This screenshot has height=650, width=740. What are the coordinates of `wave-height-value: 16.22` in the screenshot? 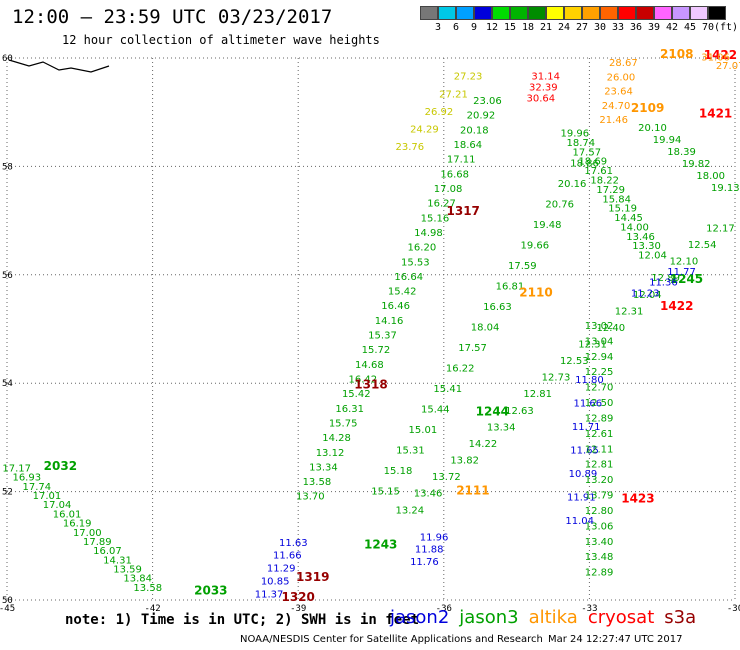 It's located at (460, 368).